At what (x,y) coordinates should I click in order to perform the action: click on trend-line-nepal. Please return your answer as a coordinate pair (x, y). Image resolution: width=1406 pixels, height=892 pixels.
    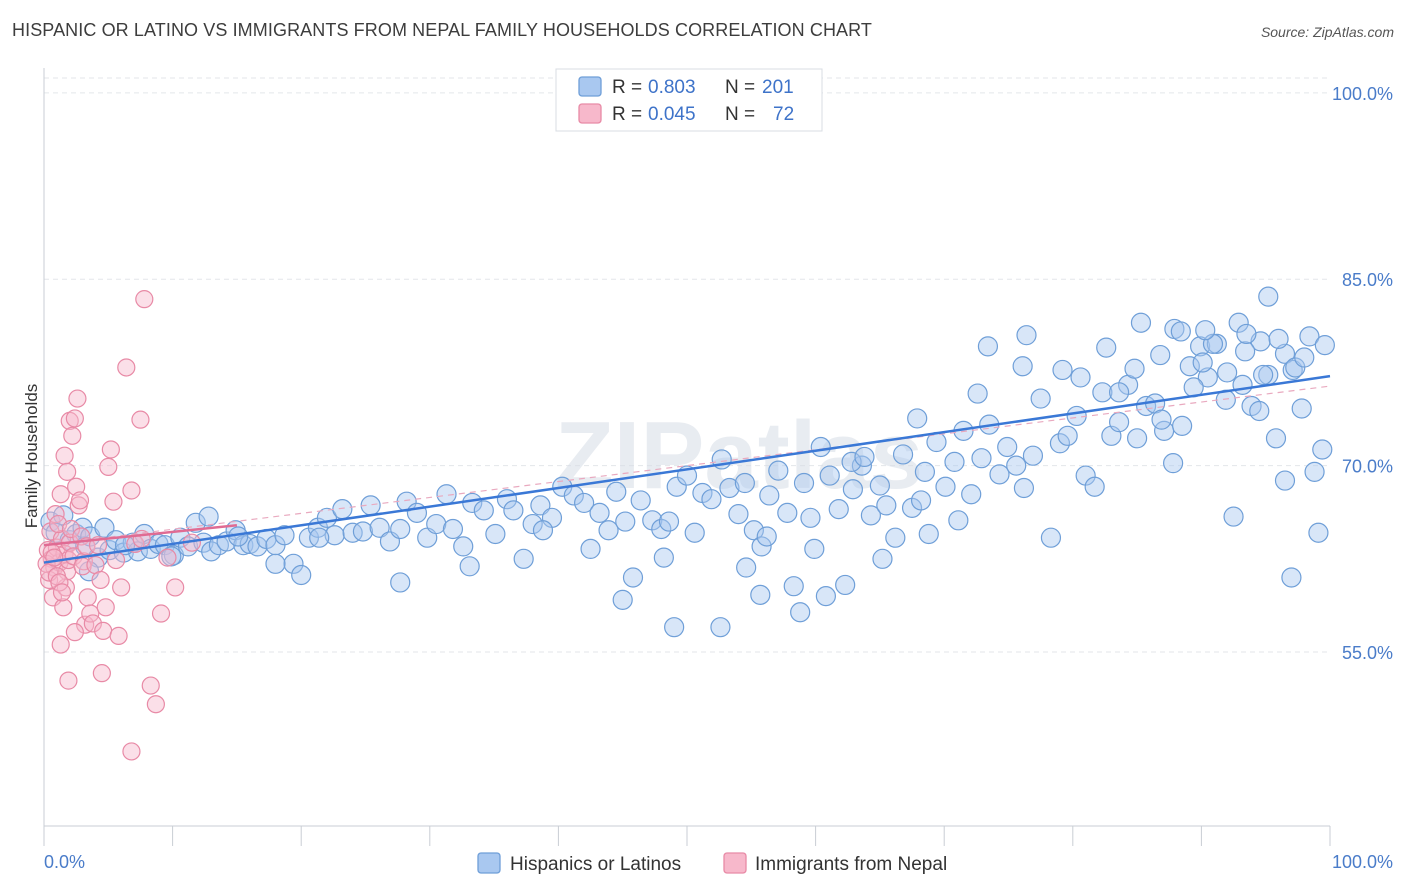
    Looking at the image, I should click on (140, 535).